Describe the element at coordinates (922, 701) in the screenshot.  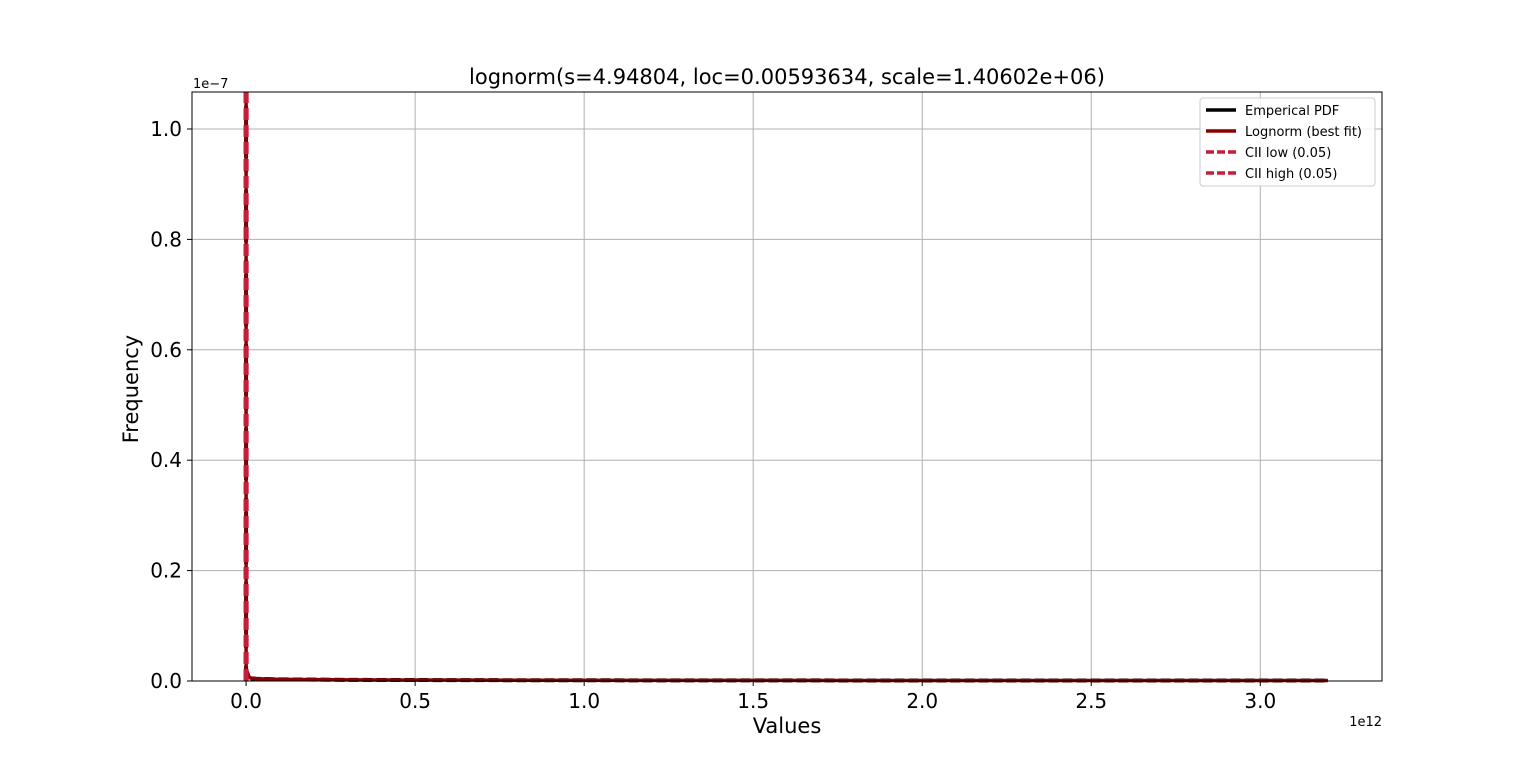
I see `x-tick-label: 2.0` at that location.